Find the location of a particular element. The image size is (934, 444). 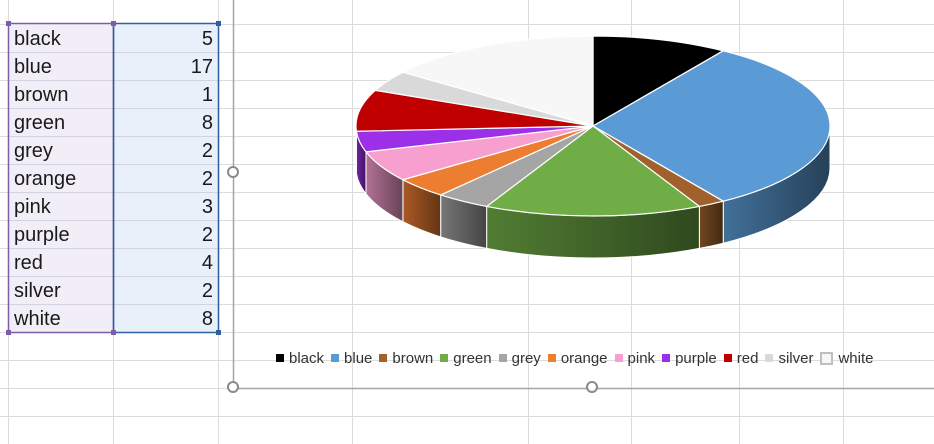

legend-item-black: black is located at coordinates (300, 358).